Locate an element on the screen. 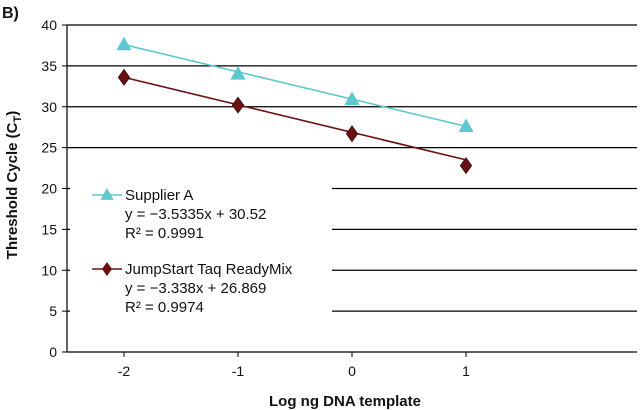 Image resolution: width=640 pixels, height=410 pixels. x-tick-label--2: -2 is located at coordinates (124, 371).